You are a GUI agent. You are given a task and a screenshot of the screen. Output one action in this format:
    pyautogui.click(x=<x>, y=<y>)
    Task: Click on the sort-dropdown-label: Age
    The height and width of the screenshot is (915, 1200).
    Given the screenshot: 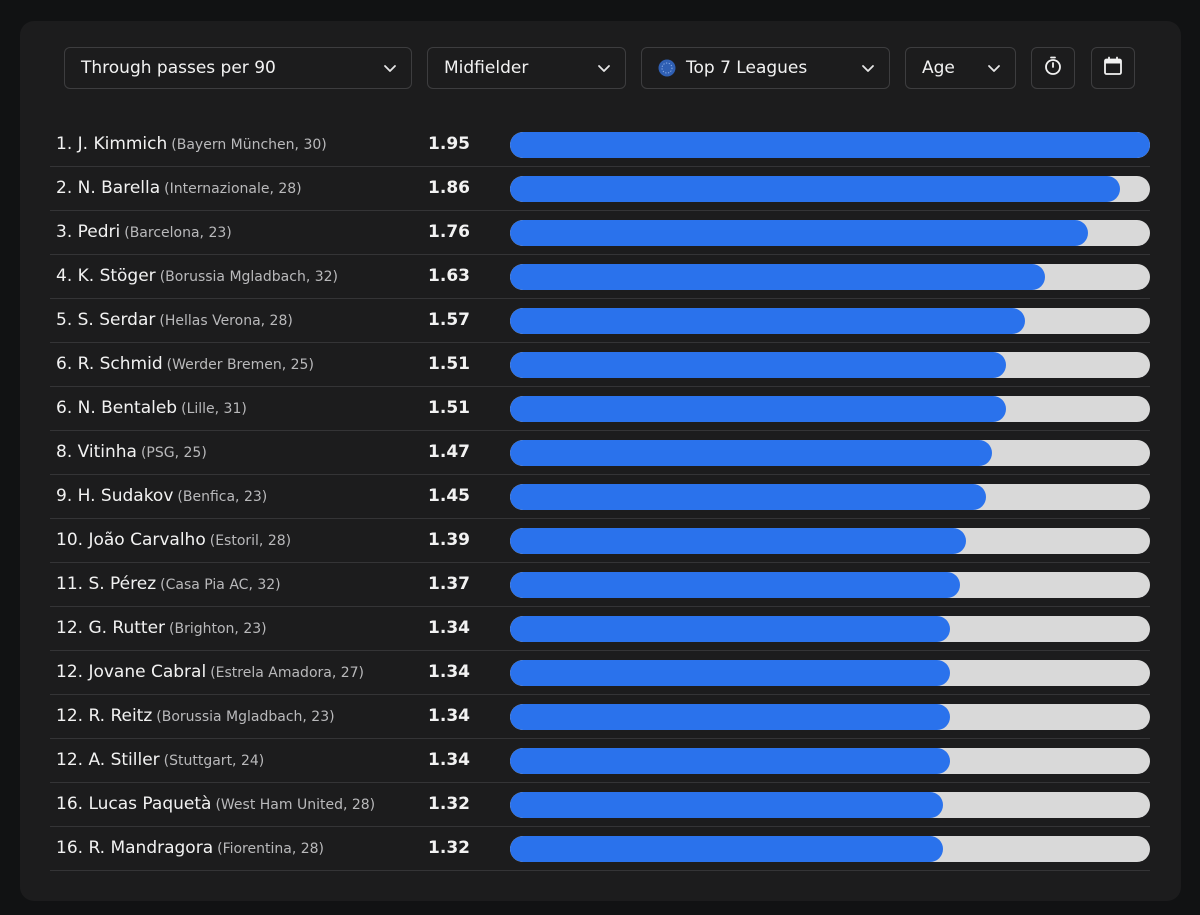 What is the action you would take?
    pyautogui.click(x=938, y=68)
    